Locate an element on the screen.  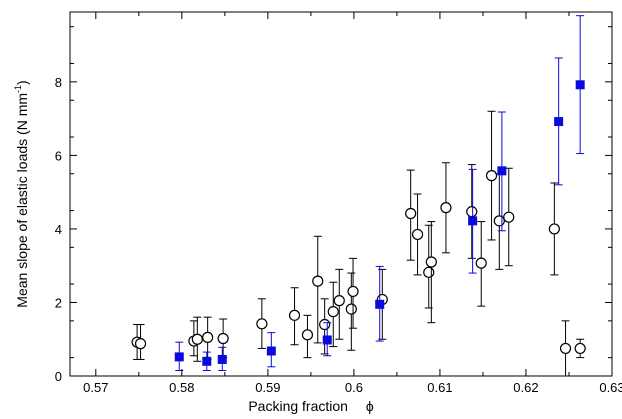
y-axis-label-superscript: -1 is located at coordinates (18, 89).